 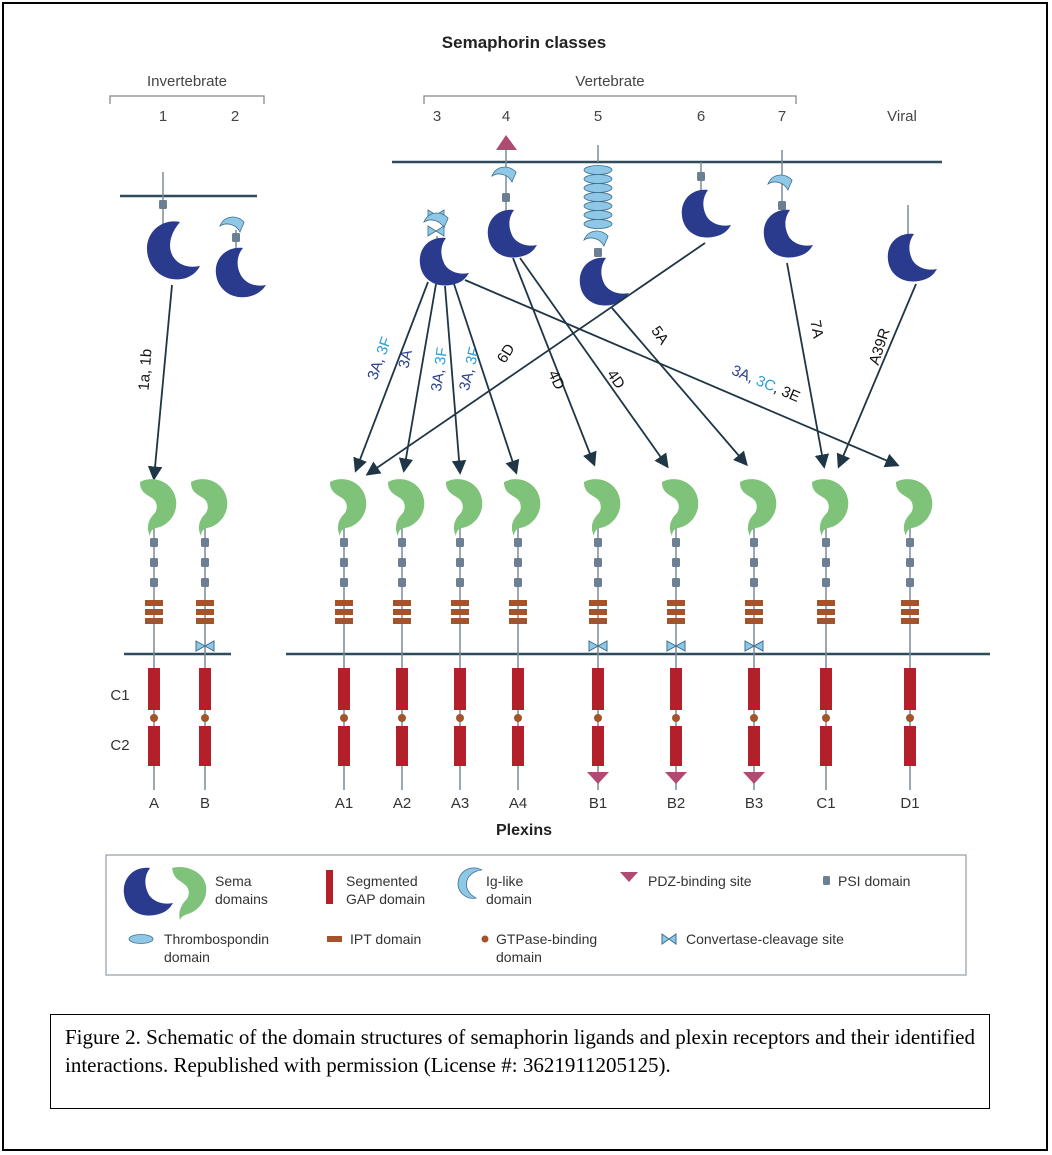 I want to click on class-label-4: 4, so click(x=506, y=116).